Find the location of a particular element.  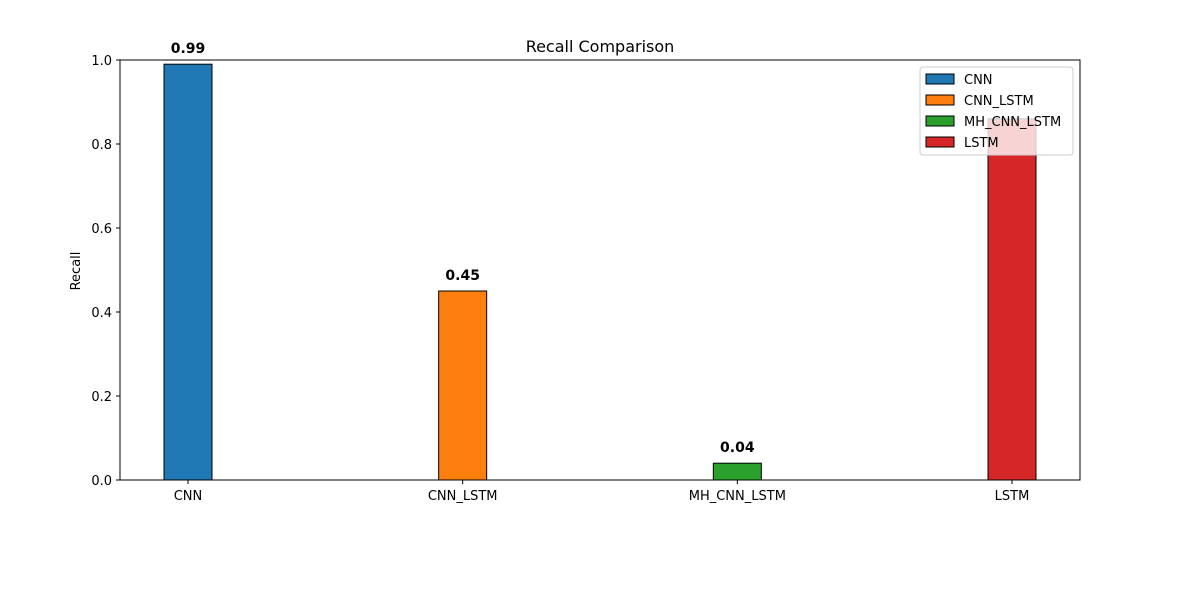

bar-lstm is located at coordinates (1012, 299).